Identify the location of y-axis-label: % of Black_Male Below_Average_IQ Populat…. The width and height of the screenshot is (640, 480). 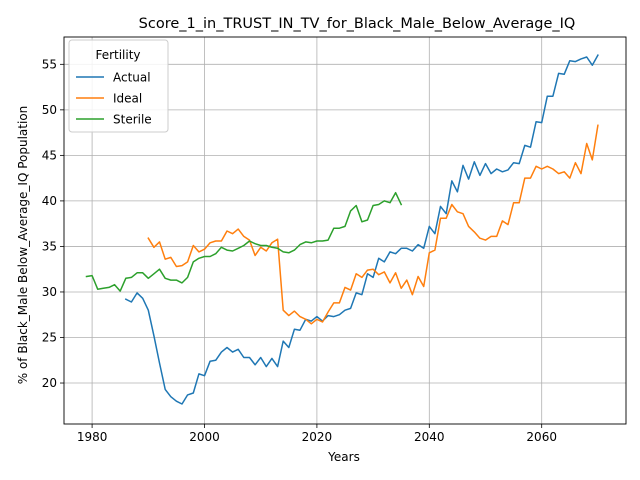
(23, 245).